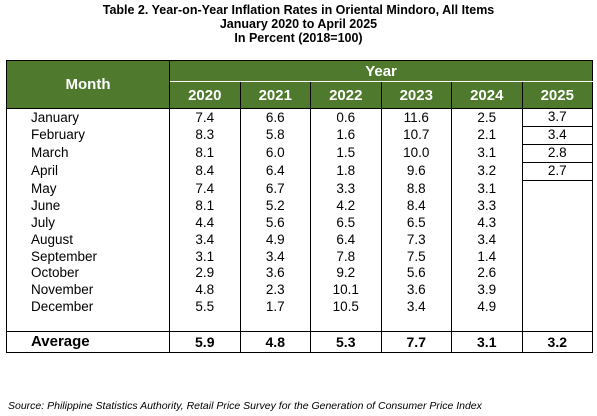 The width and height of the screenshot is (597, 416). Describe the element at coordinates (487, 273) in the screenshot. I see `value-cell-2024: 2.6` at that location.